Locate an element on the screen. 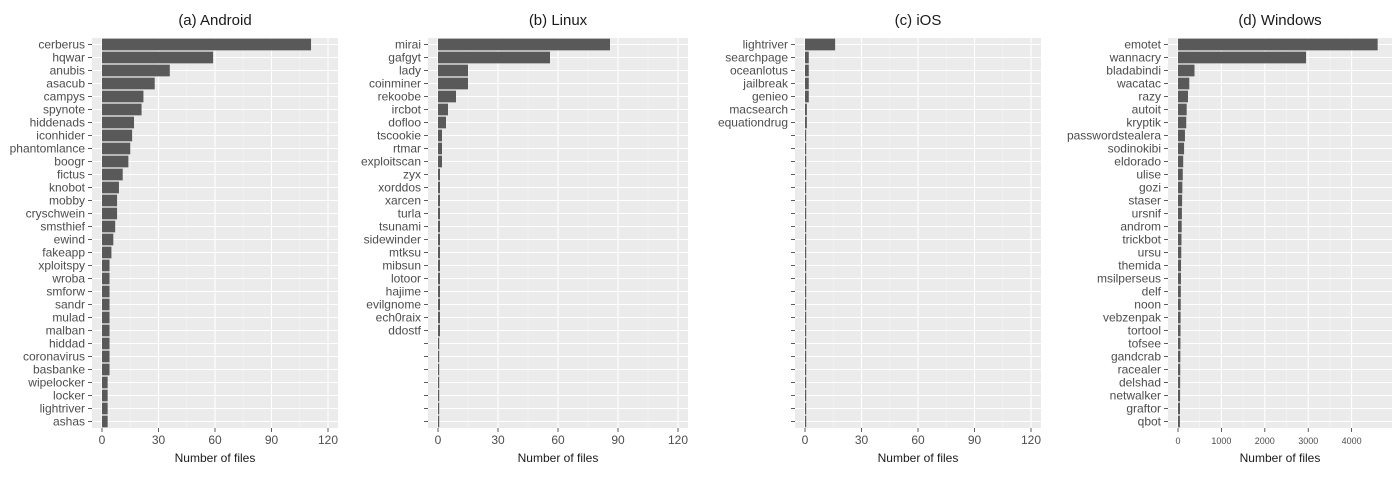  panel-1-x-tick-label: 90 is located at coordinates (272, 440).